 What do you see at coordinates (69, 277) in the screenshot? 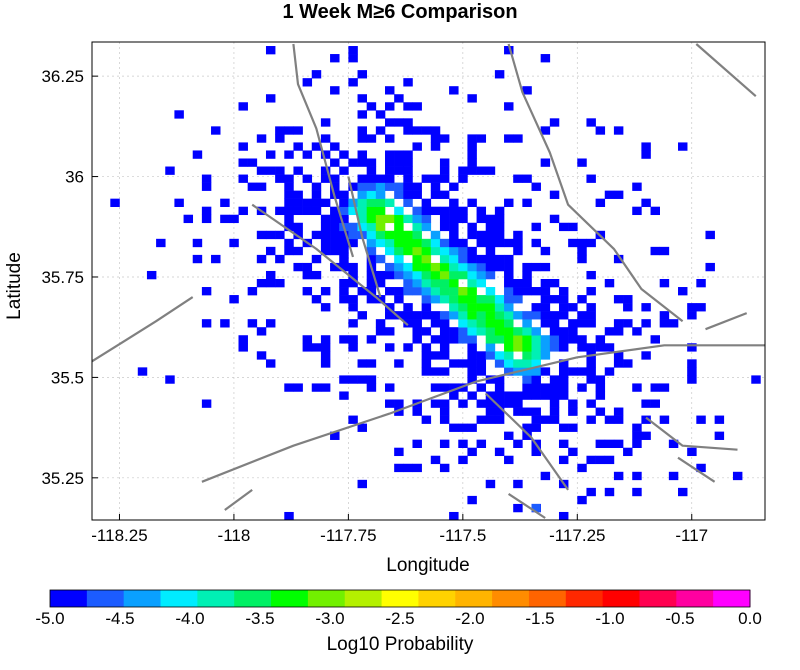
I see `y-axis-ticks: 35.25 35.5 35.75 36 36.25` at bounding box center [69, 277].